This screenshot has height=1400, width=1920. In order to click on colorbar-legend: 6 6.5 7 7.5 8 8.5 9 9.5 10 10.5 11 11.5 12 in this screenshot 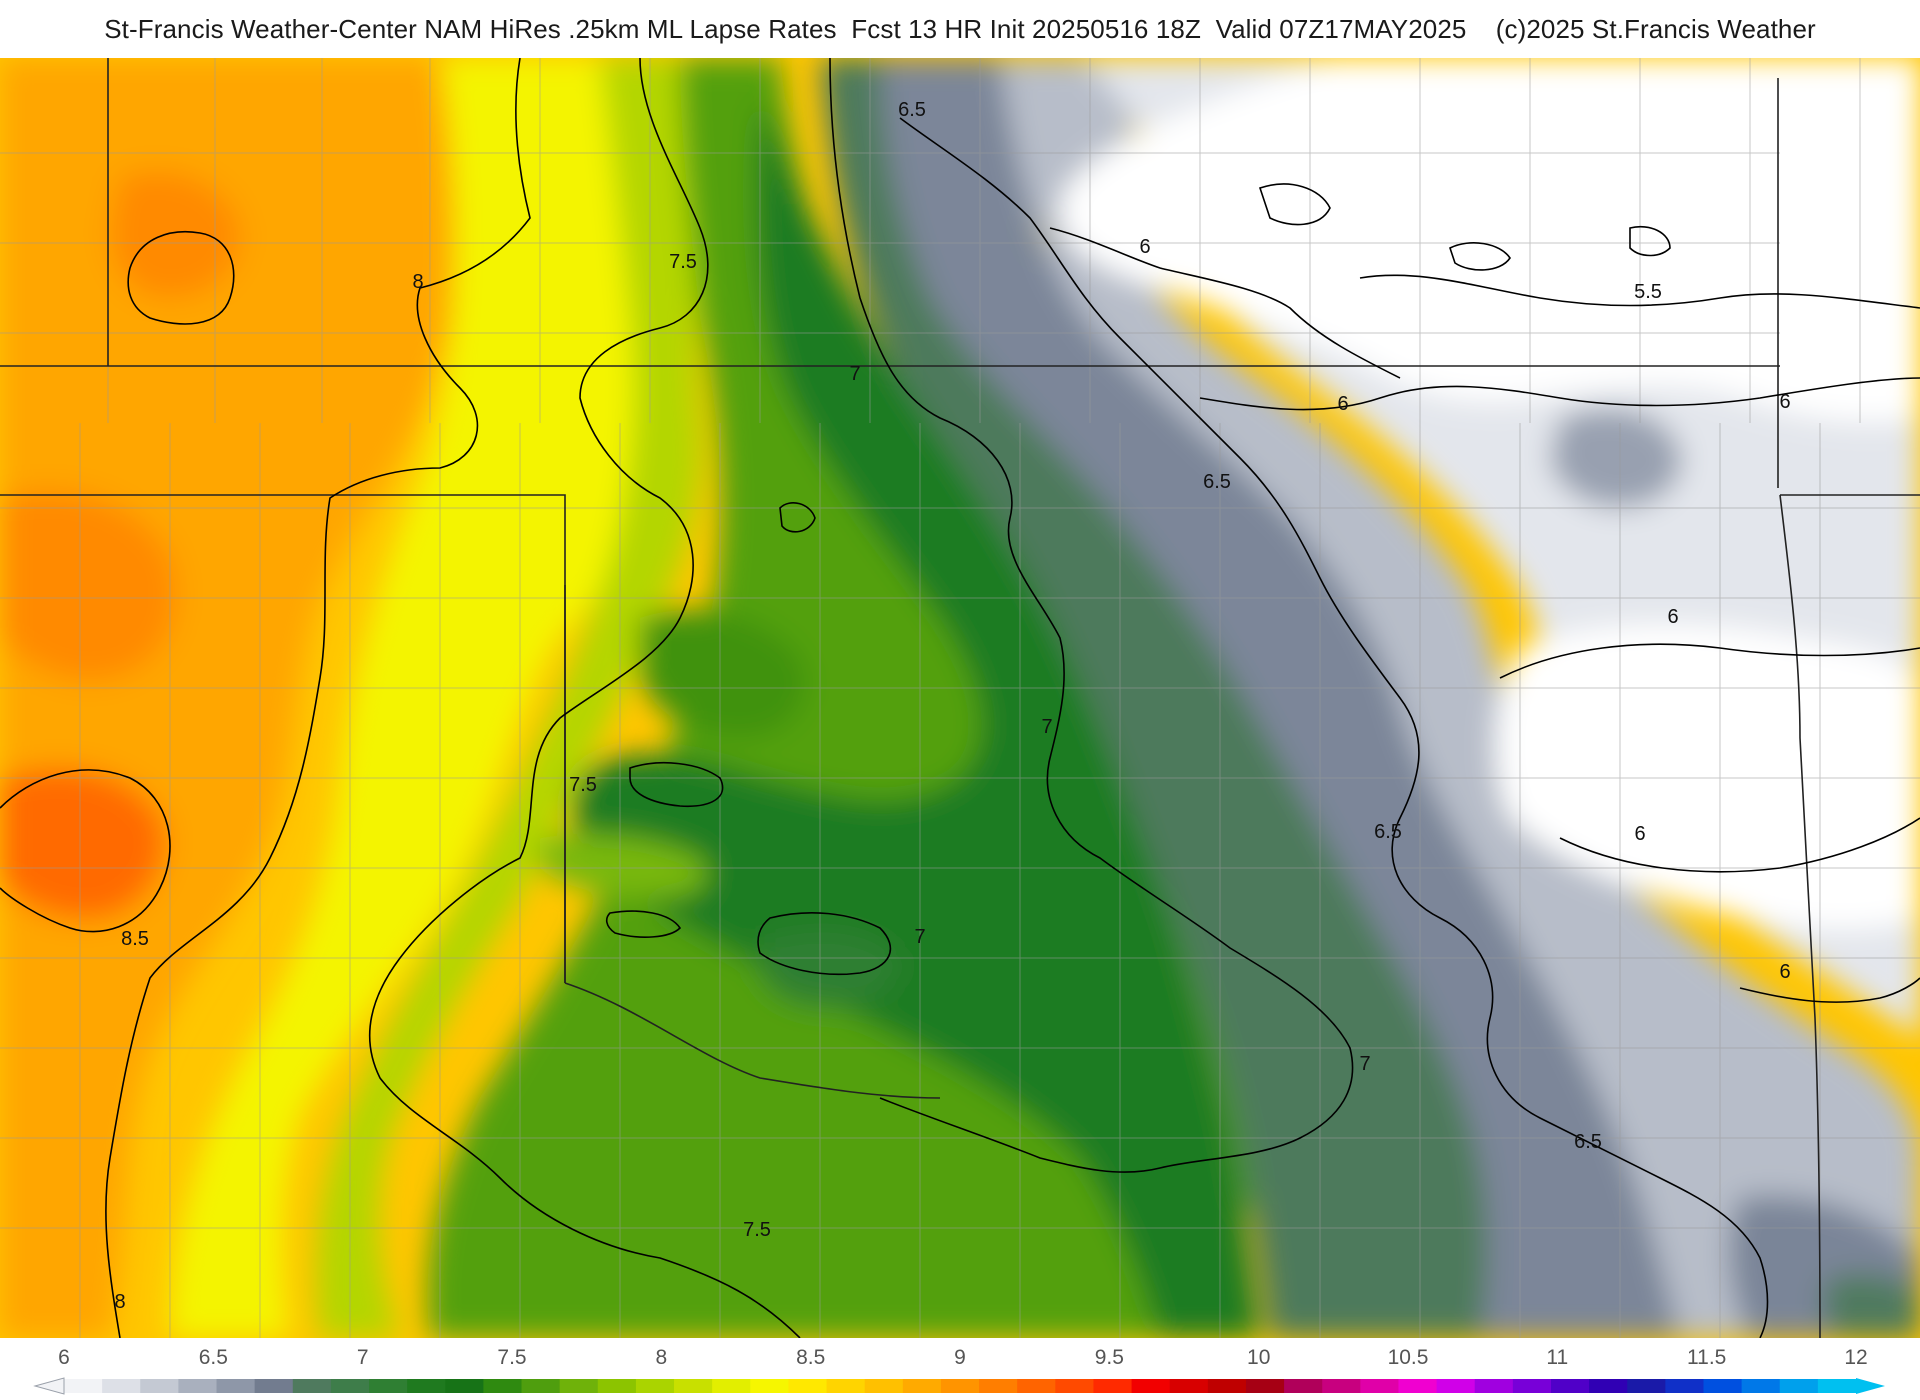, I will do `click(960, 1369)`.